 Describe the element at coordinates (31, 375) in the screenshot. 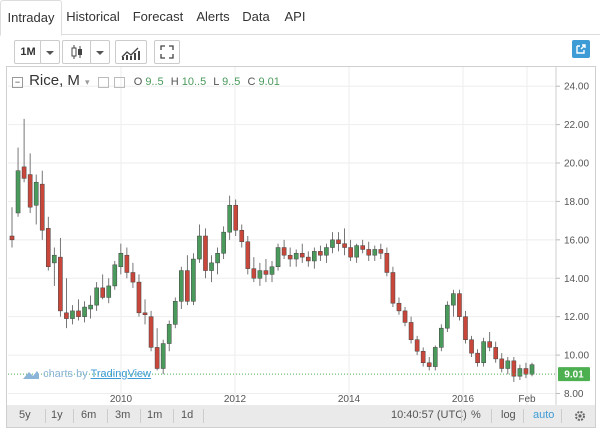

I see `tradingview-logo-icon` at that location.